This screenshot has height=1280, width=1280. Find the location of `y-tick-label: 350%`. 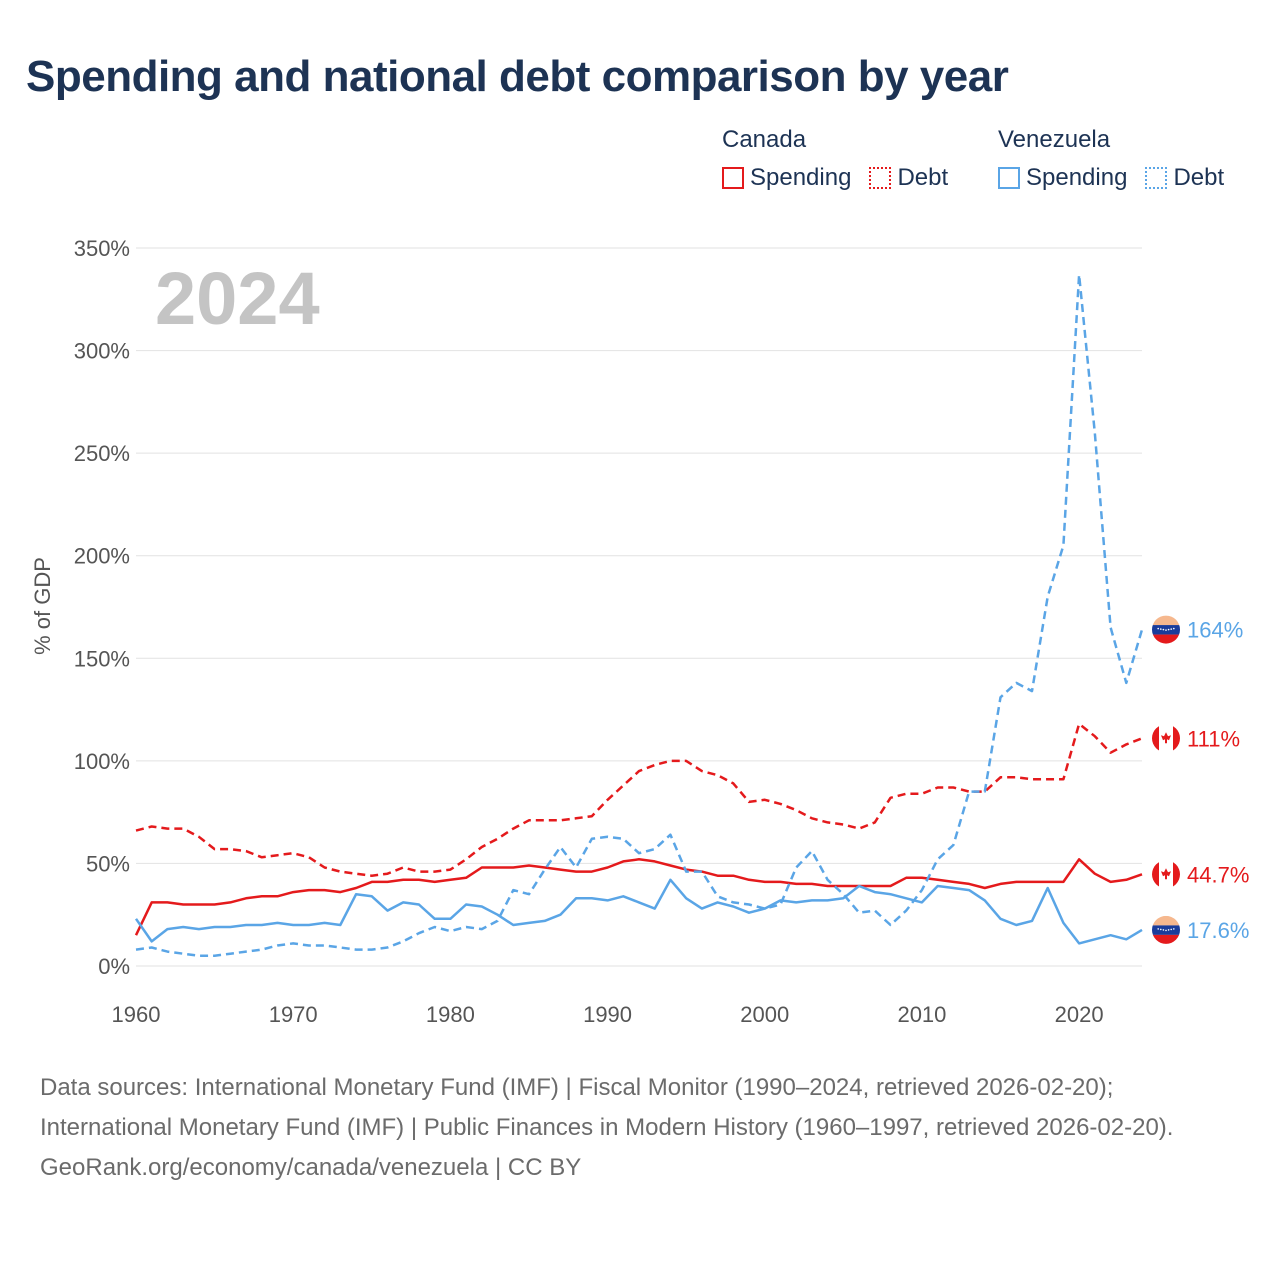

y-tick-label: 350% is located at coordinates (102, 248).